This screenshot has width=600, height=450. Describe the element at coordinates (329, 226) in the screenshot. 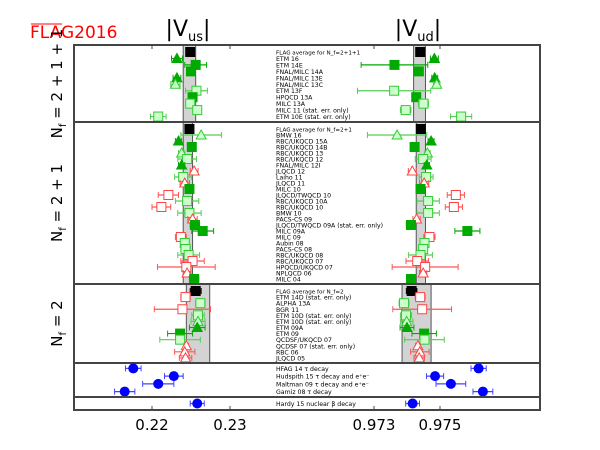

I see `row-label: JLQCD/TWQCD 09A (stat. err. only)` at that location.